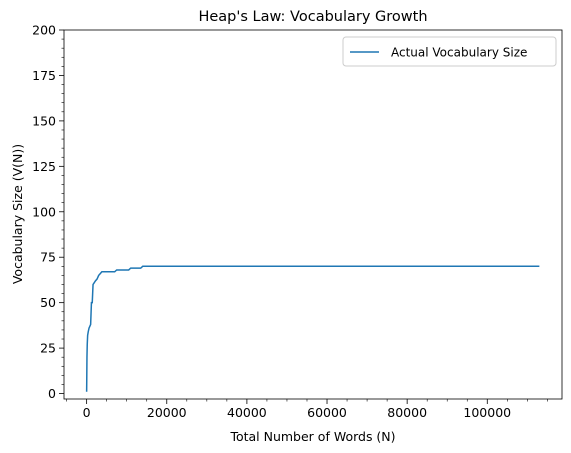 The image size is (571, 453). Describe the element at coordinates (312, 17) in the screenshot. I see `chart-title: Heap's Law: Vocabulary Growth` at that location.